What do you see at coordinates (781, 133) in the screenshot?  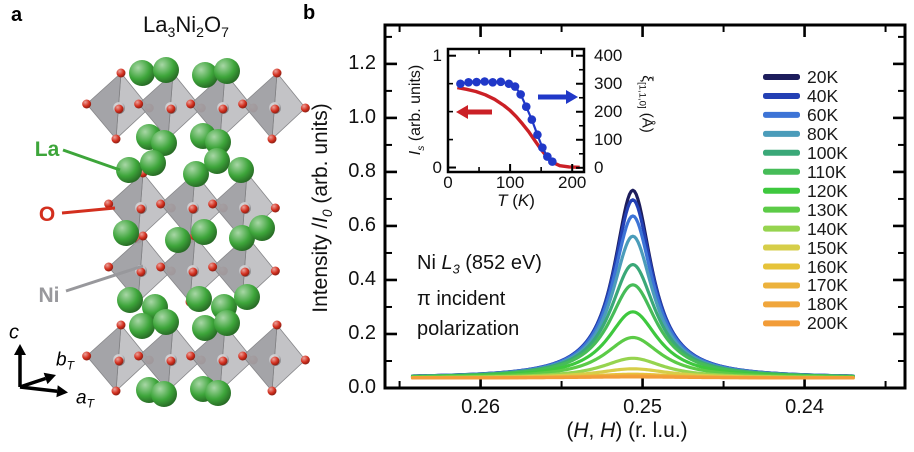 I see `legend-swatch-80K` at bounding box center [781, 133].